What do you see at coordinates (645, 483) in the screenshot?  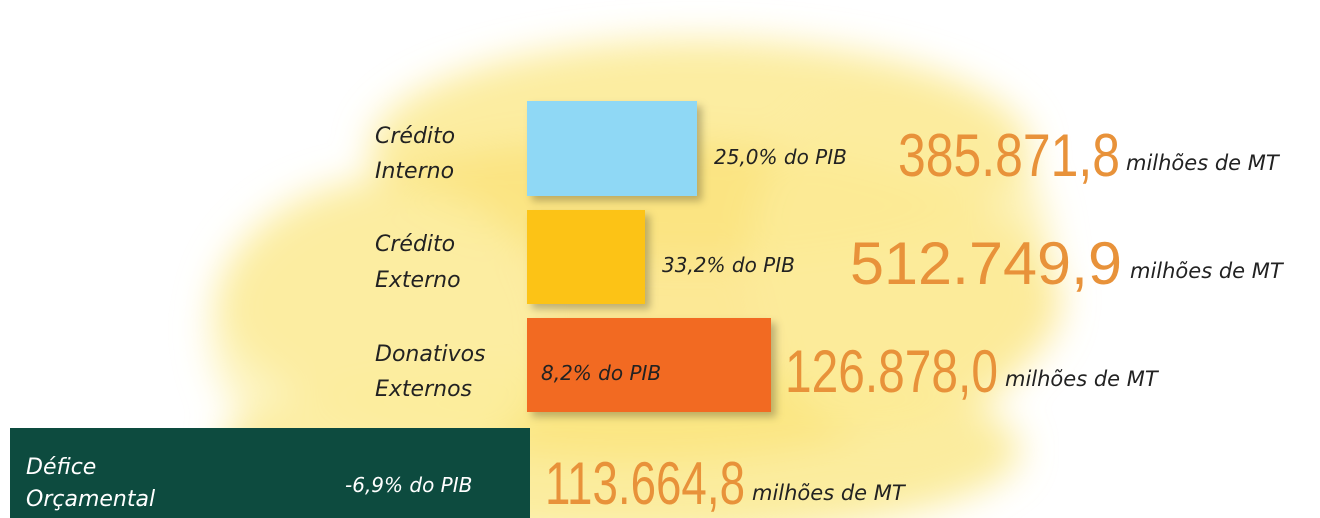 I see `amount: 113.664,8` at bounding box center [645, 483].